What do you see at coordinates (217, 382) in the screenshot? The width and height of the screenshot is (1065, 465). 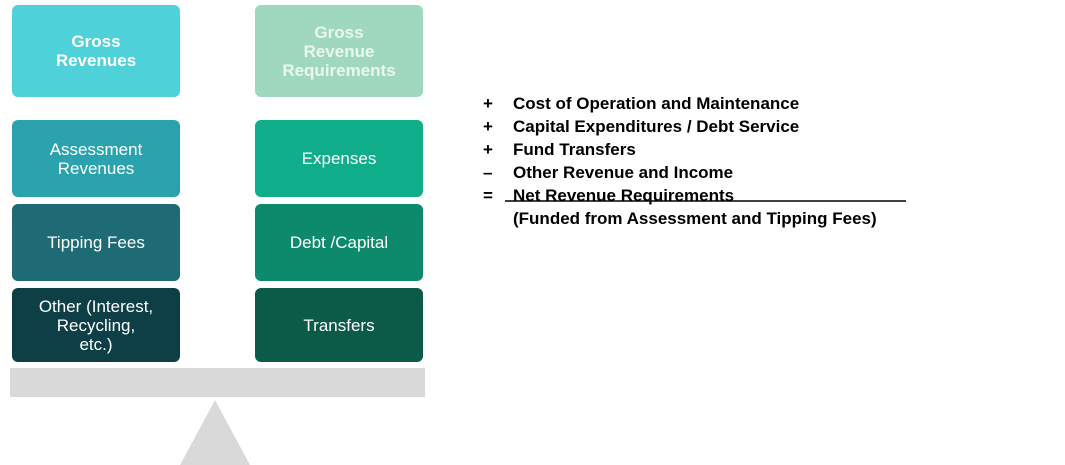 I see `balance-beam` at bounding box center [217, 382].